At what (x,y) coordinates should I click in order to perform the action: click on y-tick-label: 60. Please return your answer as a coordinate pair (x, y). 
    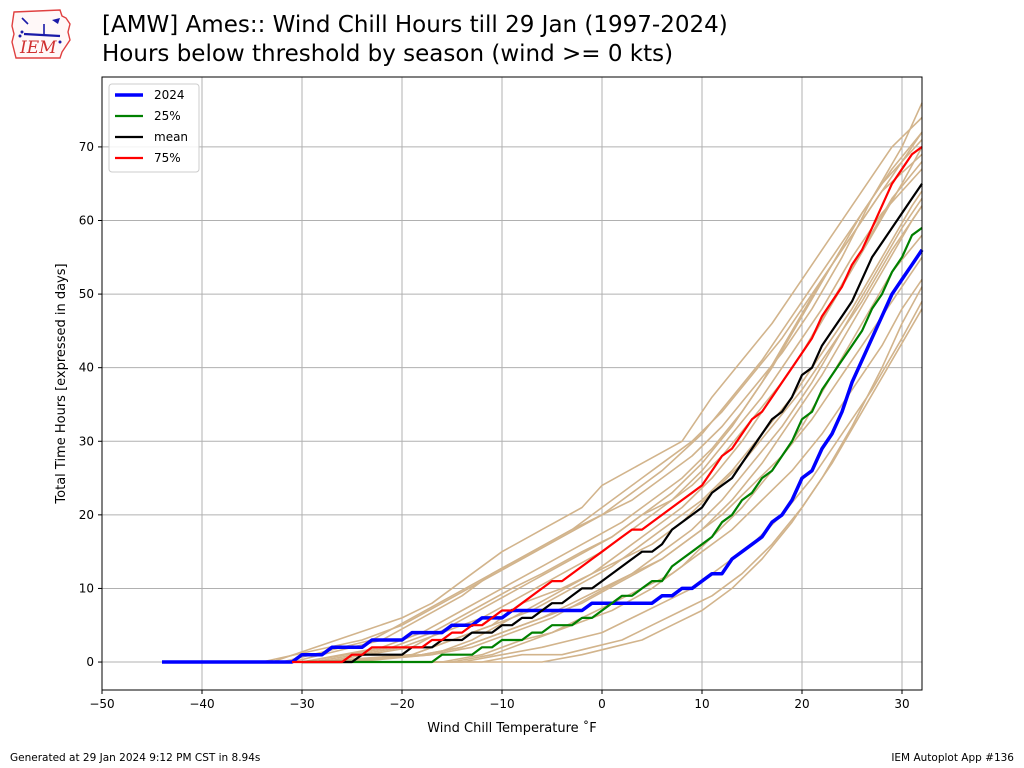
    Looking at the image, I should click on (86, 220).